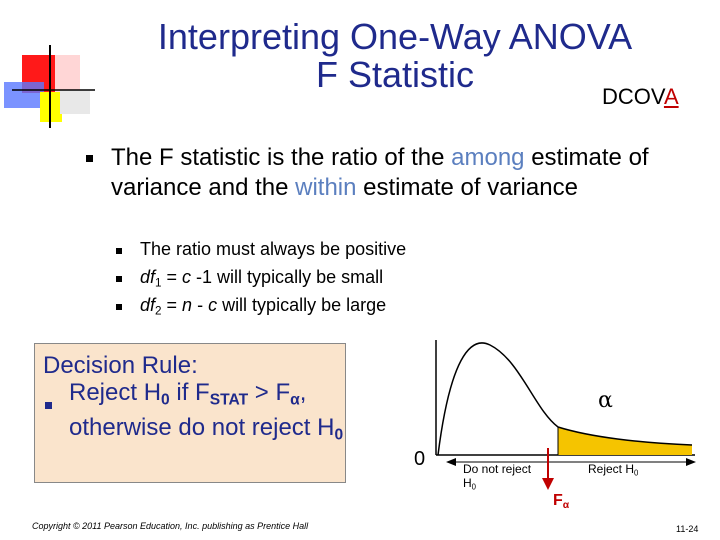 This screenshot has width=720, height=540. I want to click on do-not-reject-label: Do not reject H0, so click(498, 478).